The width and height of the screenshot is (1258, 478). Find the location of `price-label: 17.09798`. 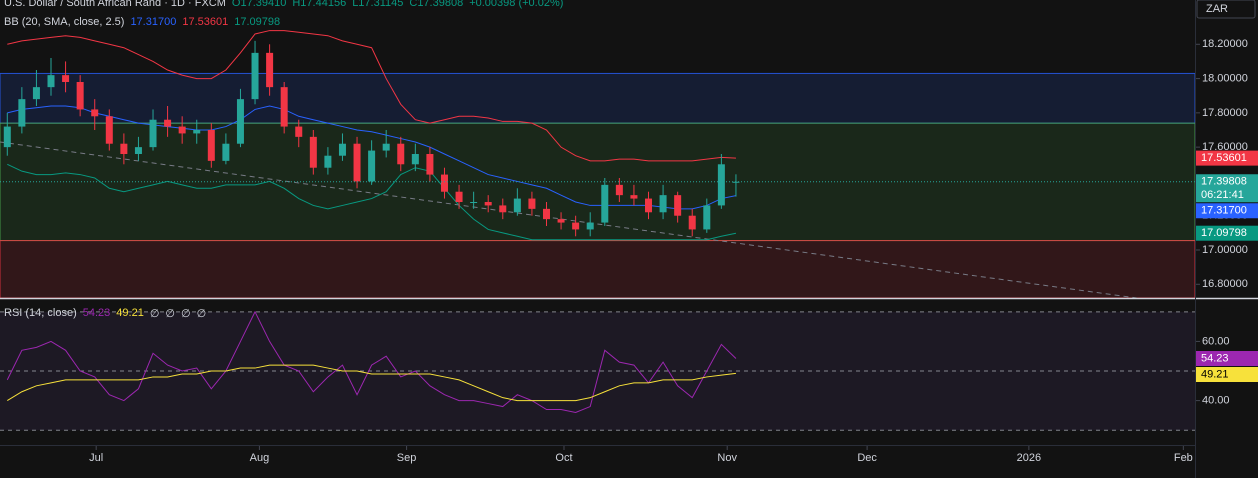

price-label: 17.09798 is located at coordinates (1224, 233).